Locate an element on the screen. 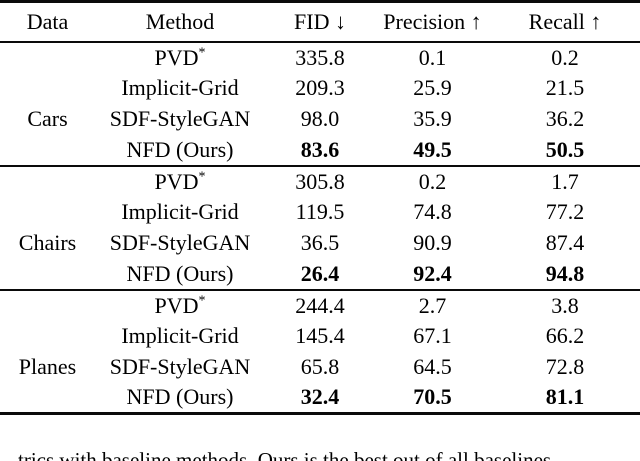 The width and height of the screenshot is (640, 461). table-row: PVD* 305.8 0.2 1.7 is located at coordinates (320, 181).